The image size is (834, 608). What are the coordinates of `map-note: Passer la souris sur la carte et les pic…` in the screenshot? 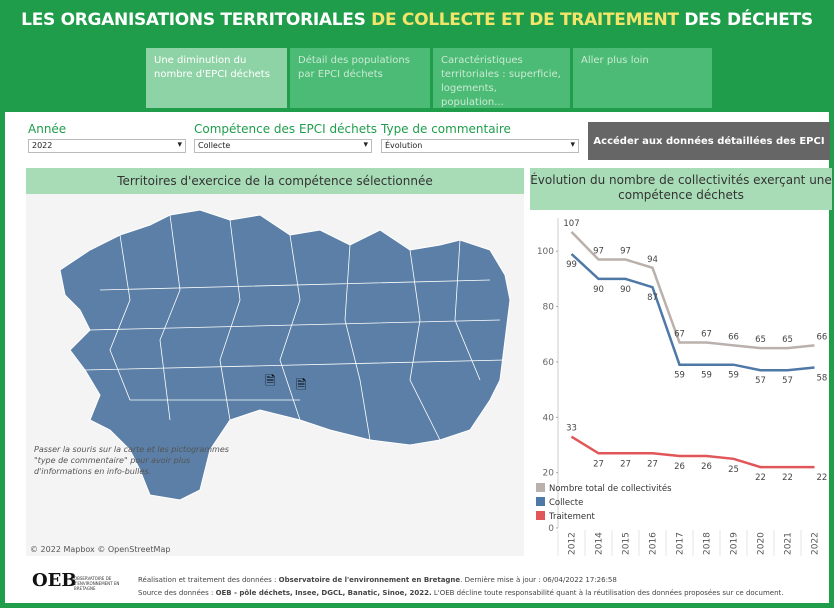 It's located at (131, 460).